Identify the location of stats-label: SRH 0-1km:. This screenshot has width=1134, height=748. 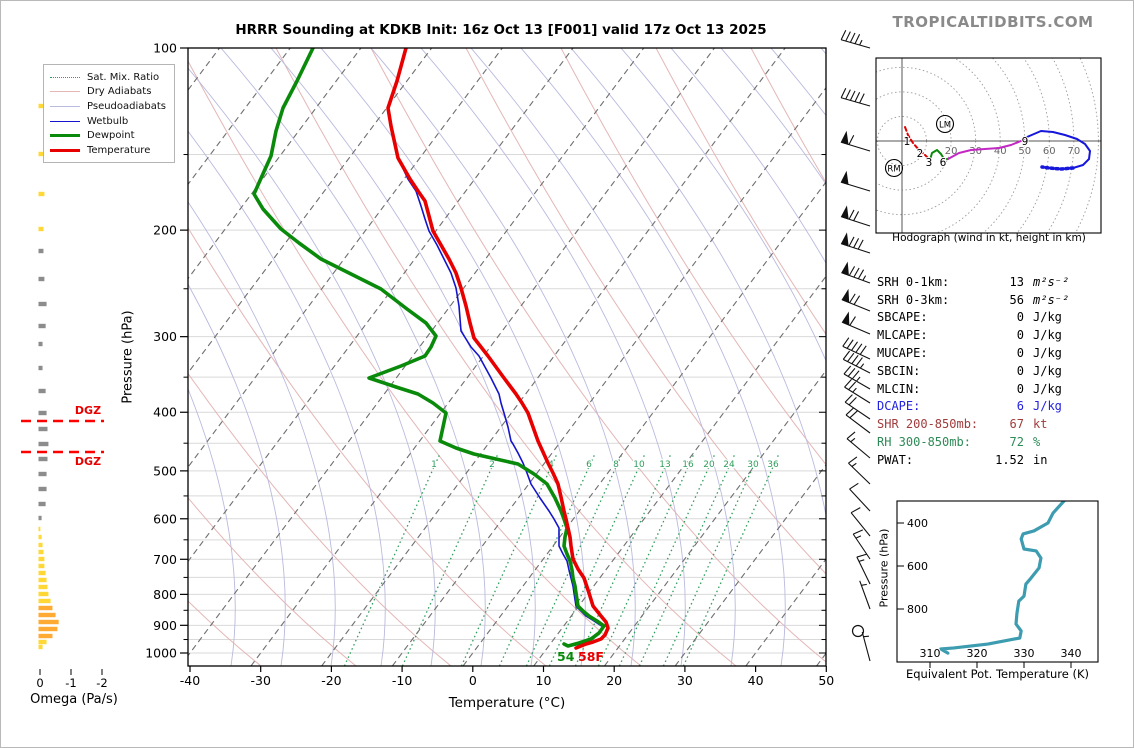
(913, 281).